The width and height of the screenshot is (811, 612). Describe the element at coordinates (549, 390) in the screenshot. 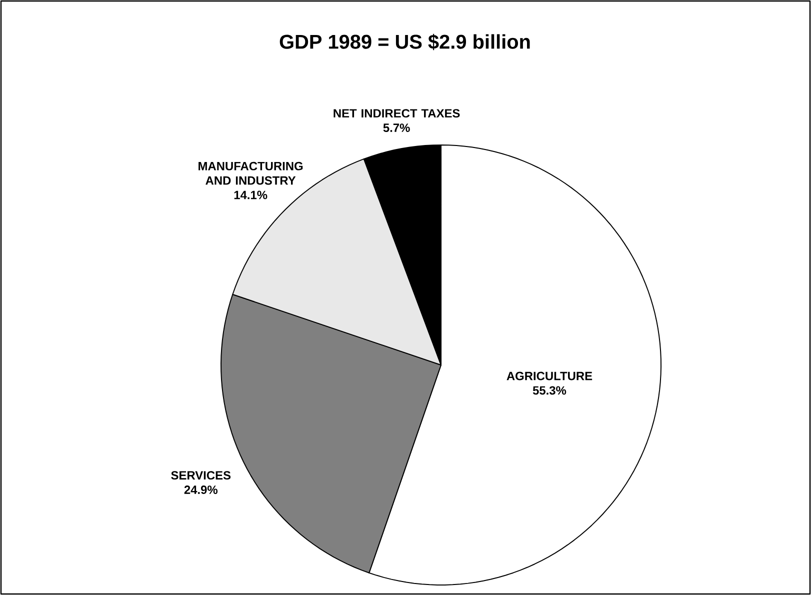

I see `data-label: 55.3%` at that location.